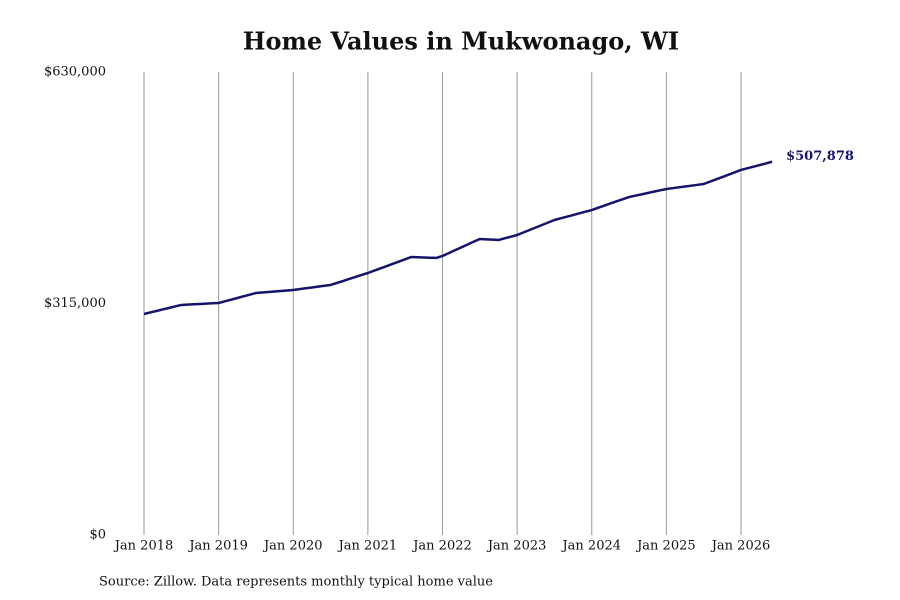 The image size is (900, 600). I want to click on chart-title: Home Values in Mukwonago, WI, so click(461, 41).